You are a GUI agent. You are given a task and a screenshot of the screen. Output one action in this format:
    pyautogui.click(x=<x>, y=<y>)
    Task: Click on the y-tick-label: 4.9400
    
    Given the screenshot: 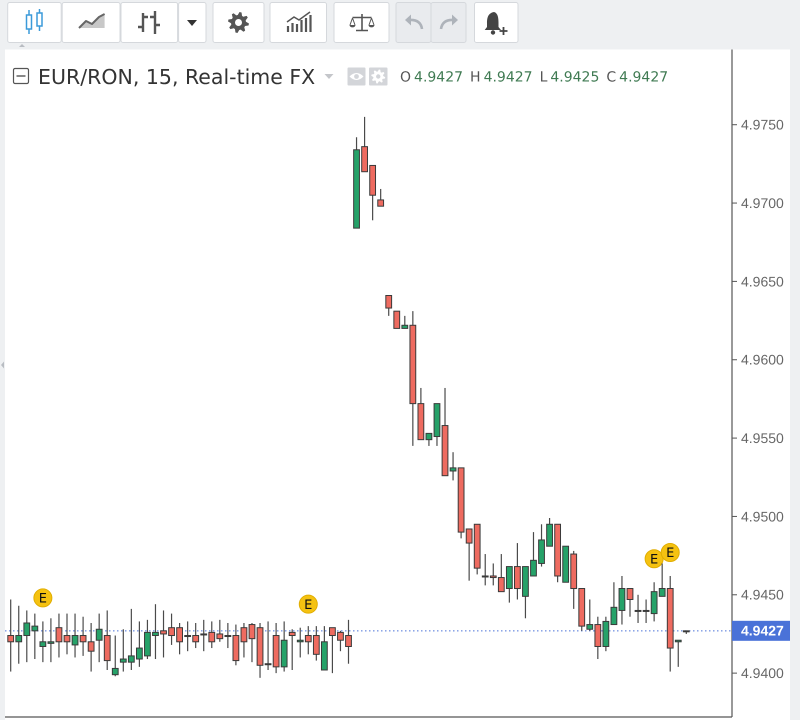 What is the action you would take?
    pyautogui.click(x=762, y=673)
    